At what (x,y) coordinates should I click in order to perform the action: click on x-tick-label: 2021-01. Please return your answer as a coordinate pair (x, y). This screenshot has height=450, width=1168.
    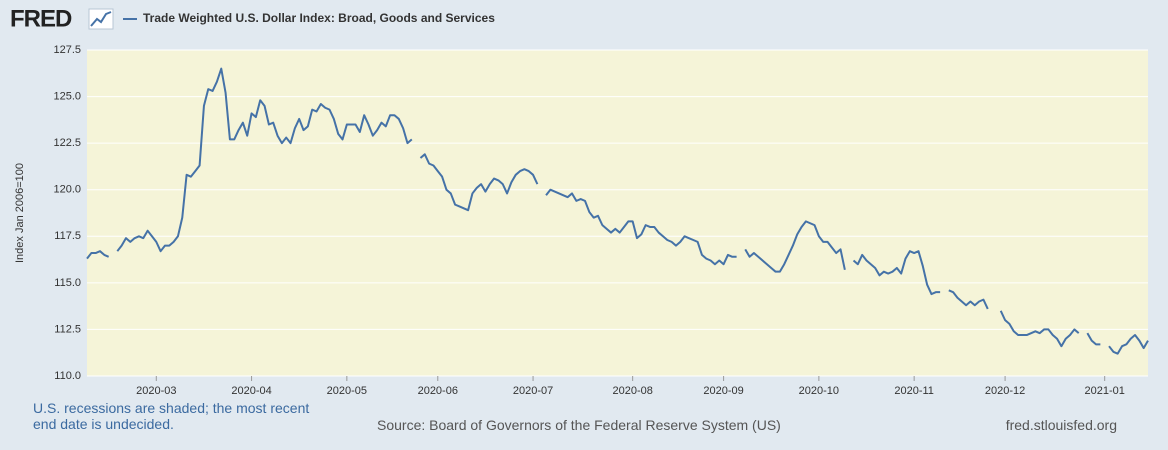
    Looking at the image, I should click on (1105, 391).